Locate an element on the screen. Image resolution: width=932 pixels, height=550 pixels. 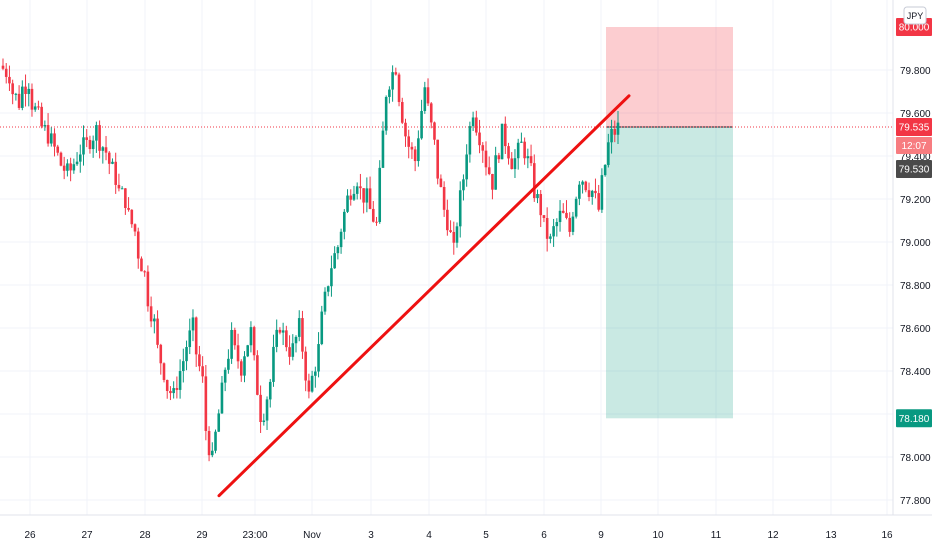
price-tick-label: 78.800 is located at coordinates (915, 286).